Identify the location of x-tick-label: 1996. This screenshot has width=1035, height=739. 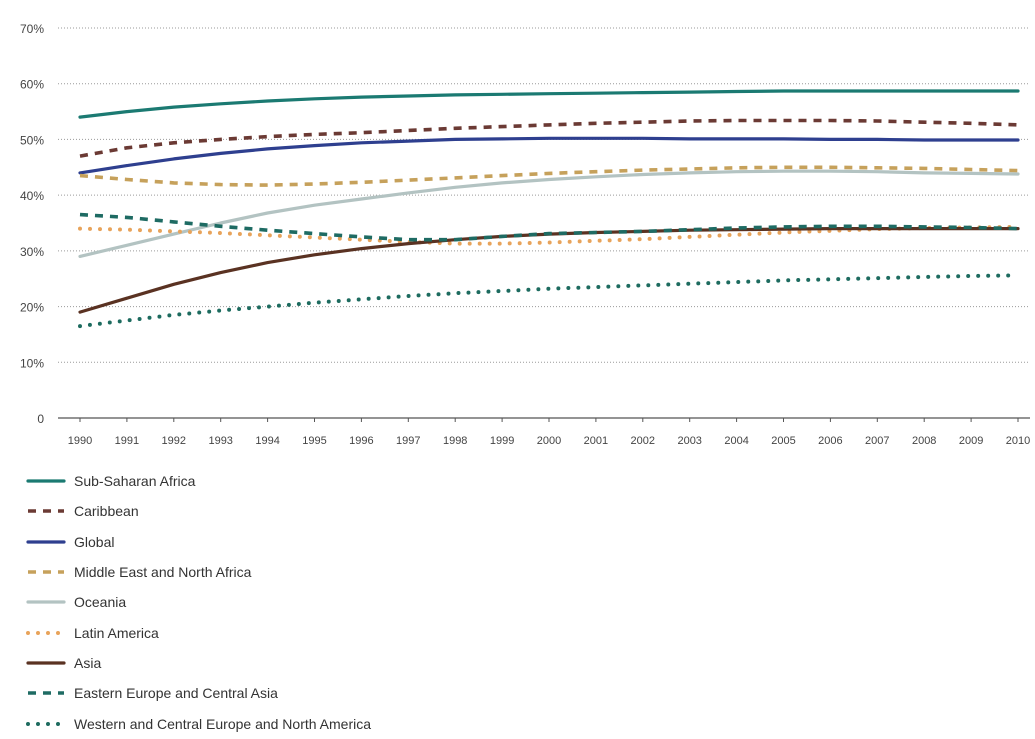
(361, 441).